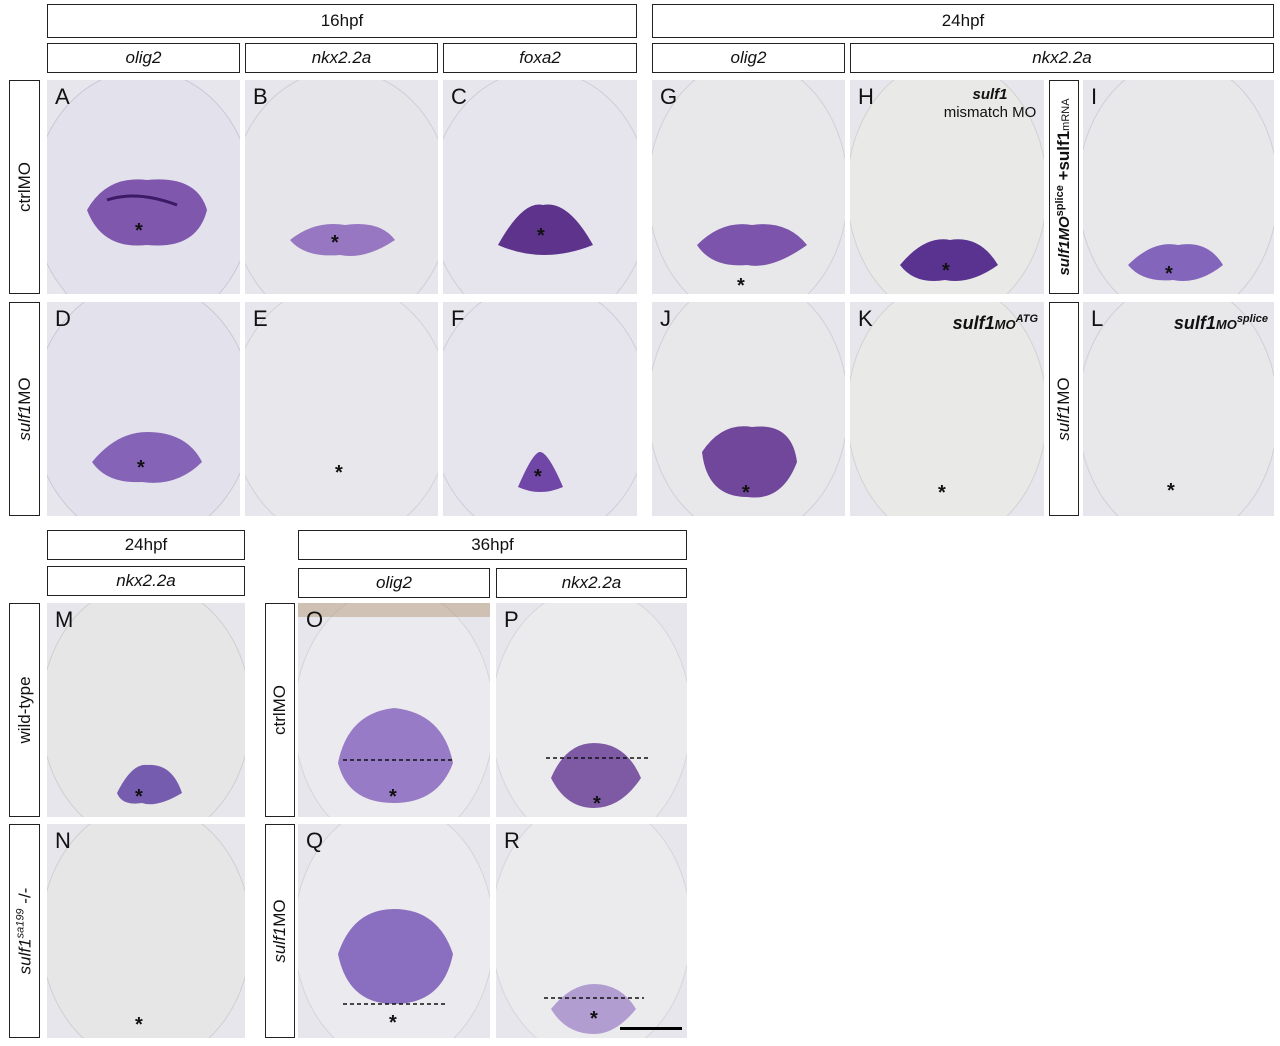 The height and width of the screenshot is (1046, 1280). Describe the element at coordinates (748, 58) in the screenshot. I see `gene-label-g: olig2` at that location.